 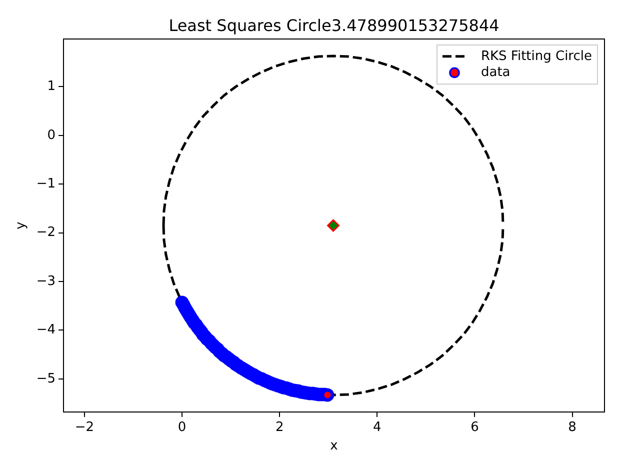 What do you see at coordinates (334, 25) in the screenshot?
I see `chart-title: Least Squares Circle3.478990153275844` at bounding box center [334, 25].